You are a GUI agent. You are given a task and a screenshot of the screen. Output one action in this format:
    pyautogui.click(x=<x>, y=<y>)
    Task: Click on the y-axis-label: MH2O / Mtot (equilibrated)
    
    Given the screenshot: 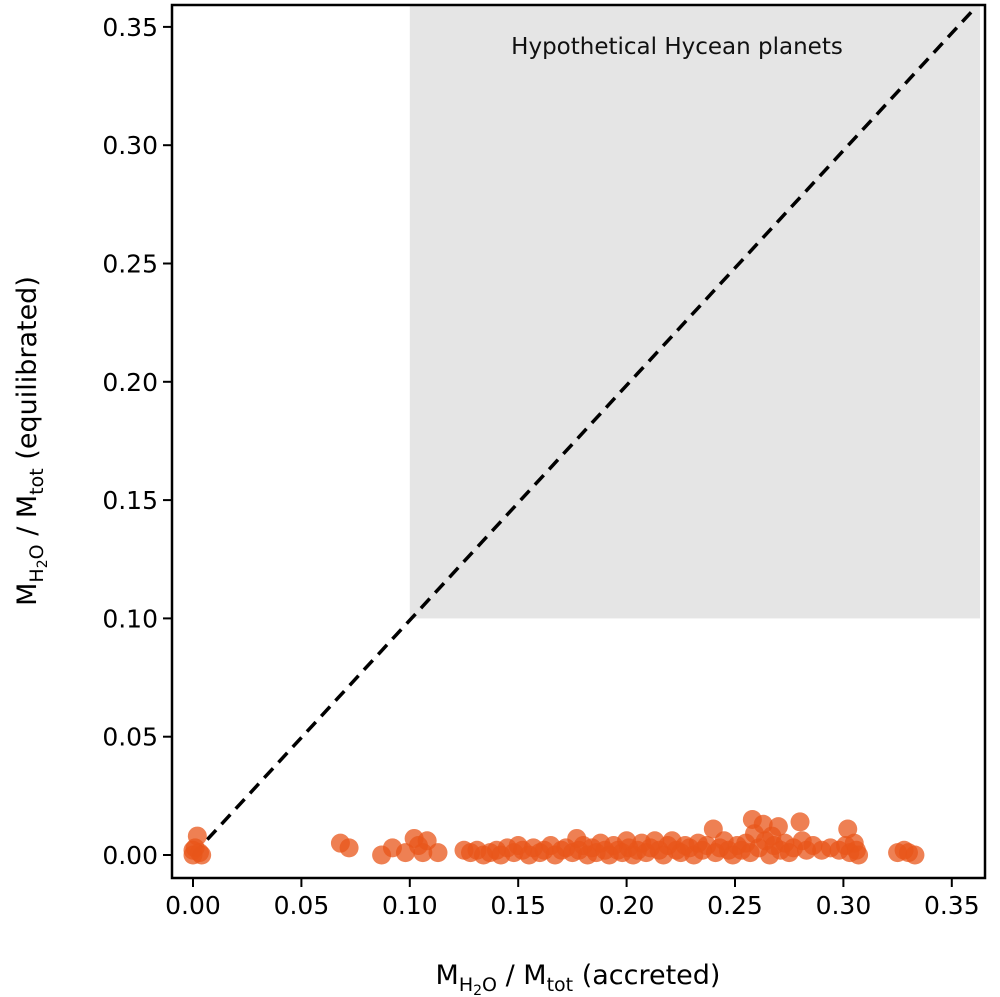 What is the action you would take?
    pyautogui.click(x=31, y=441)
    